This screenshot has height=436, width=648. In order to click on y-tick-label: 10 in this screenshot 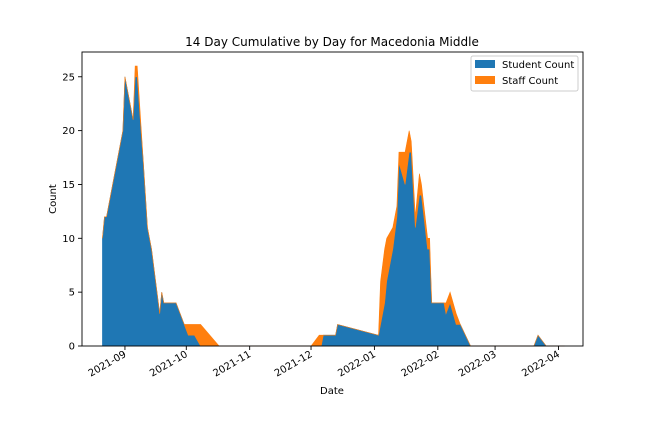, I will do `click(68, 239)`.